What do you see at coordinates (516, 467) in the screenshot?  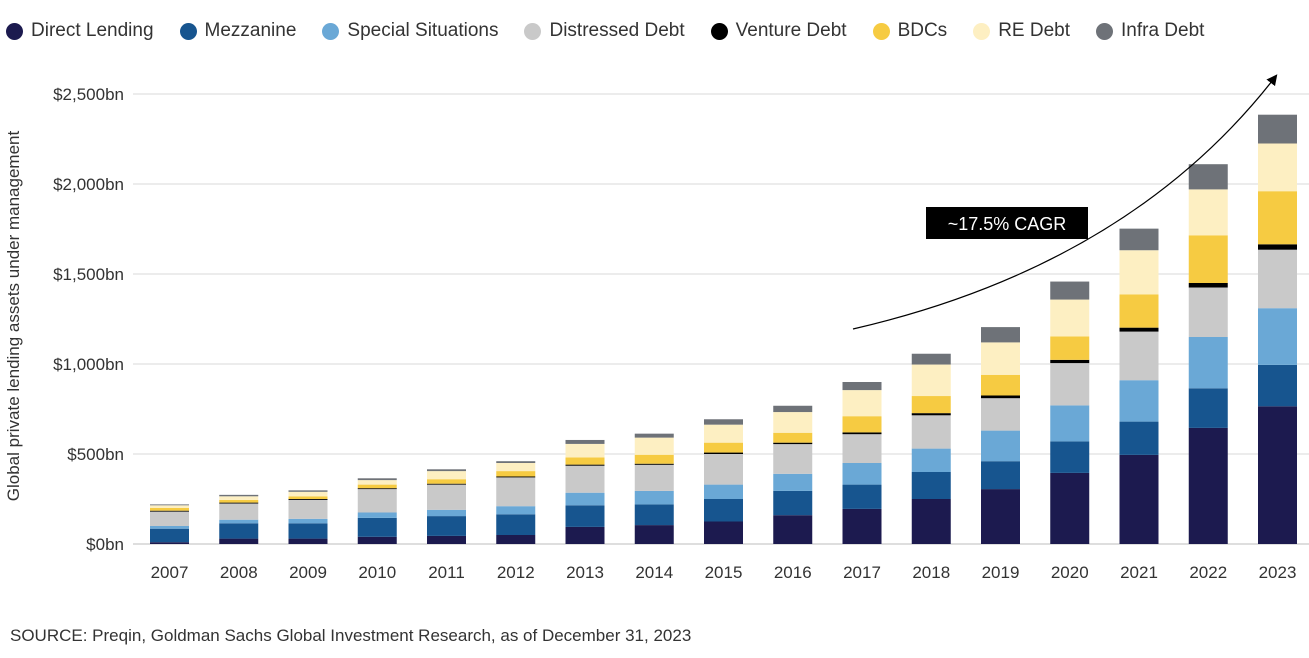 I see `bar-re-debt-2012` at bounding box center [516, 467].